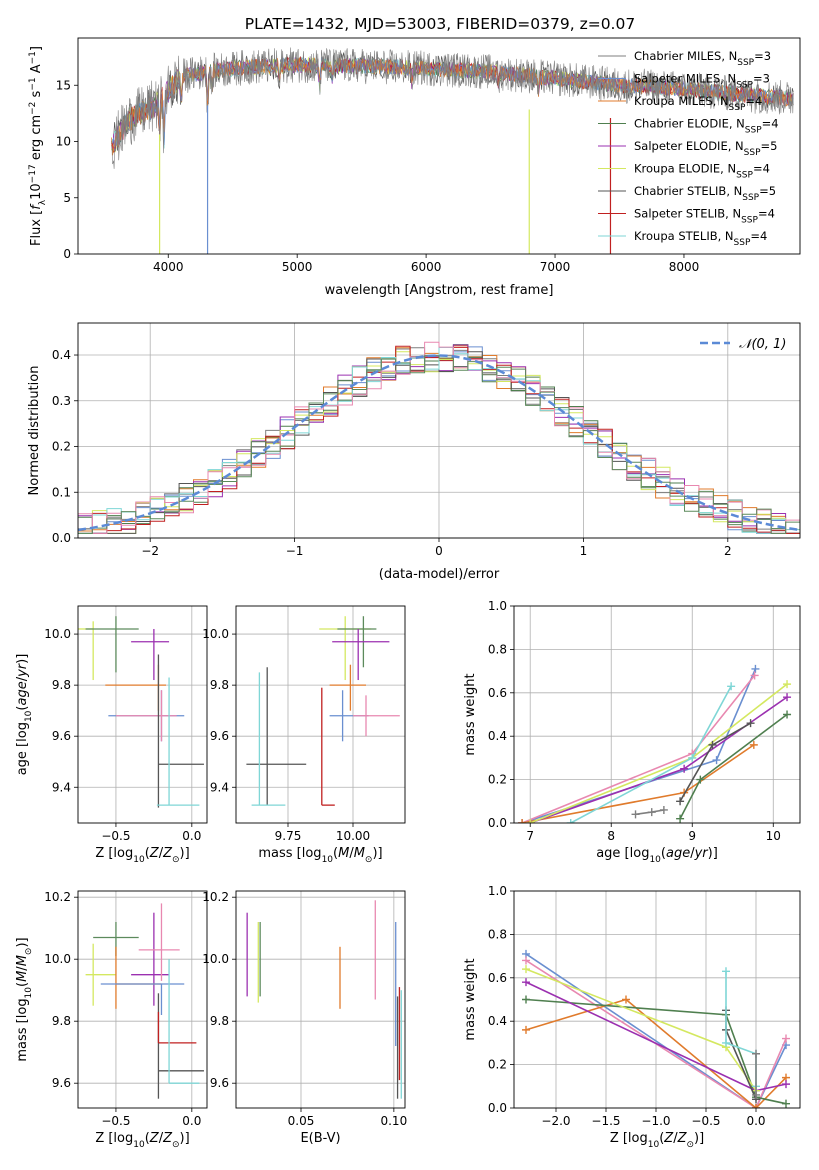  I want to click on y-tick-label: 10.0, so click(57, 634).